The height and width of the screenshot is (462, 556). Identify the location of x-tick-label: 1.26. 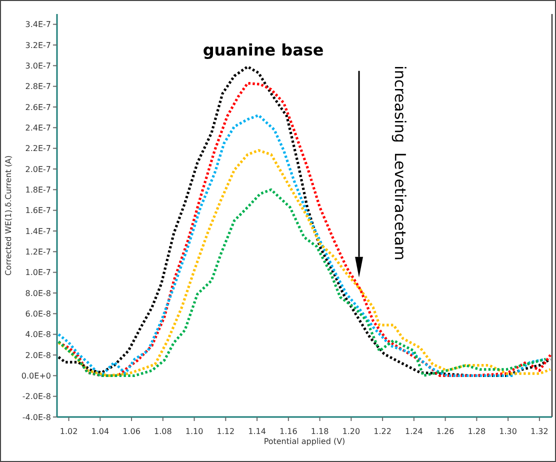
(445, 431).